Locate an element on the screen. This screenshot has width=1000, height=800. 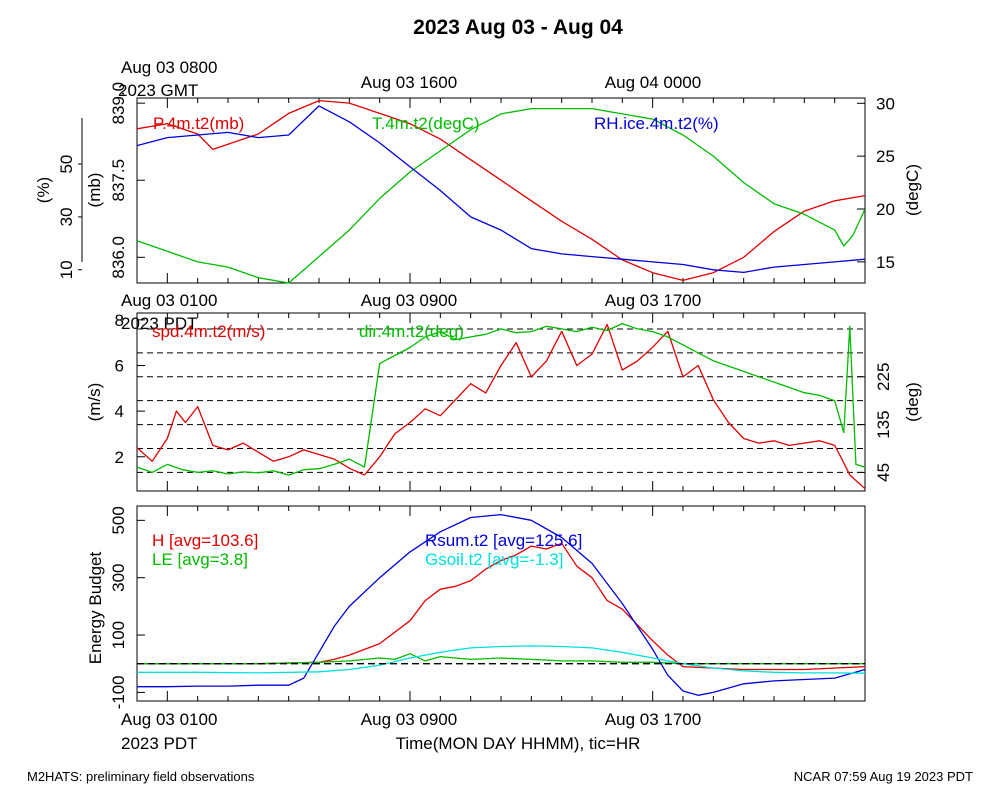
legend-rsum-avg: [avg=125.6] is located at coordinates (537, 540).